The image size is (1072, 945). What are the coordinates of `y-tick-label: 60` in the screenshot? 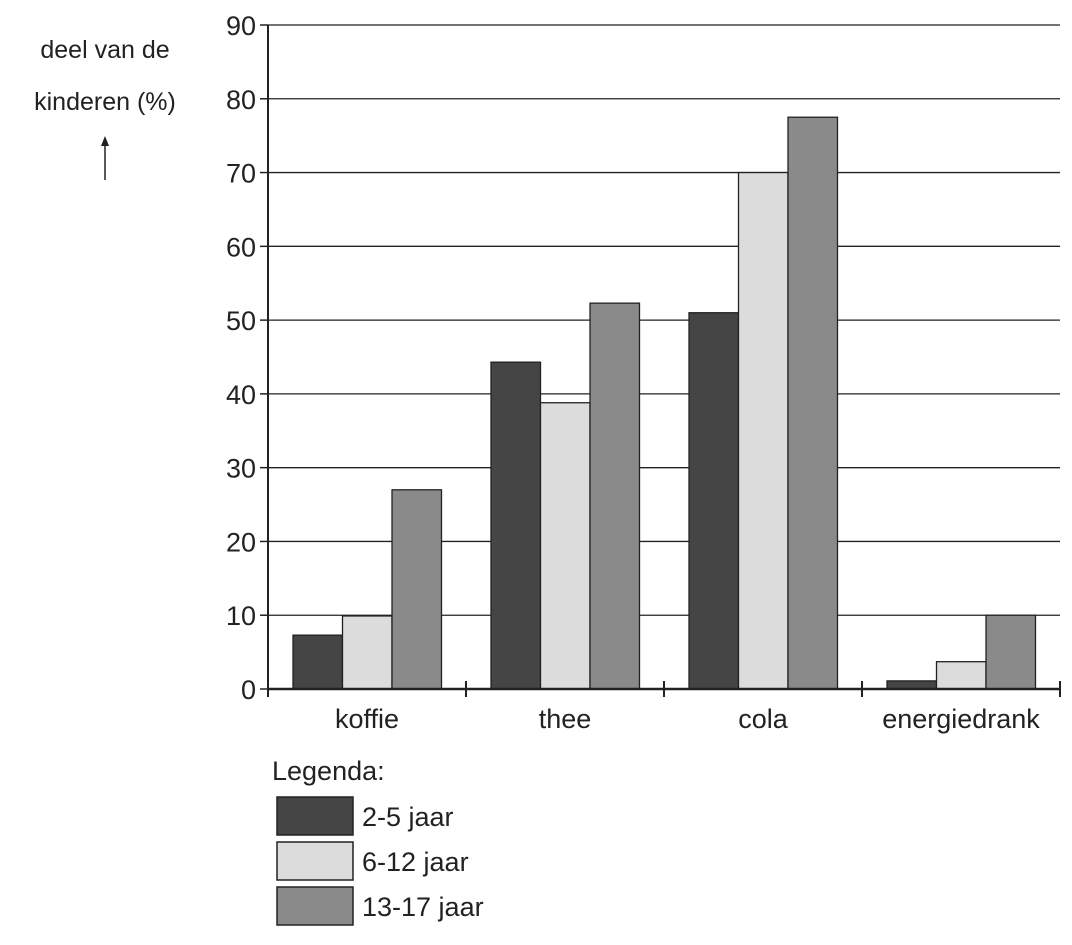 It's located at (241, 247).